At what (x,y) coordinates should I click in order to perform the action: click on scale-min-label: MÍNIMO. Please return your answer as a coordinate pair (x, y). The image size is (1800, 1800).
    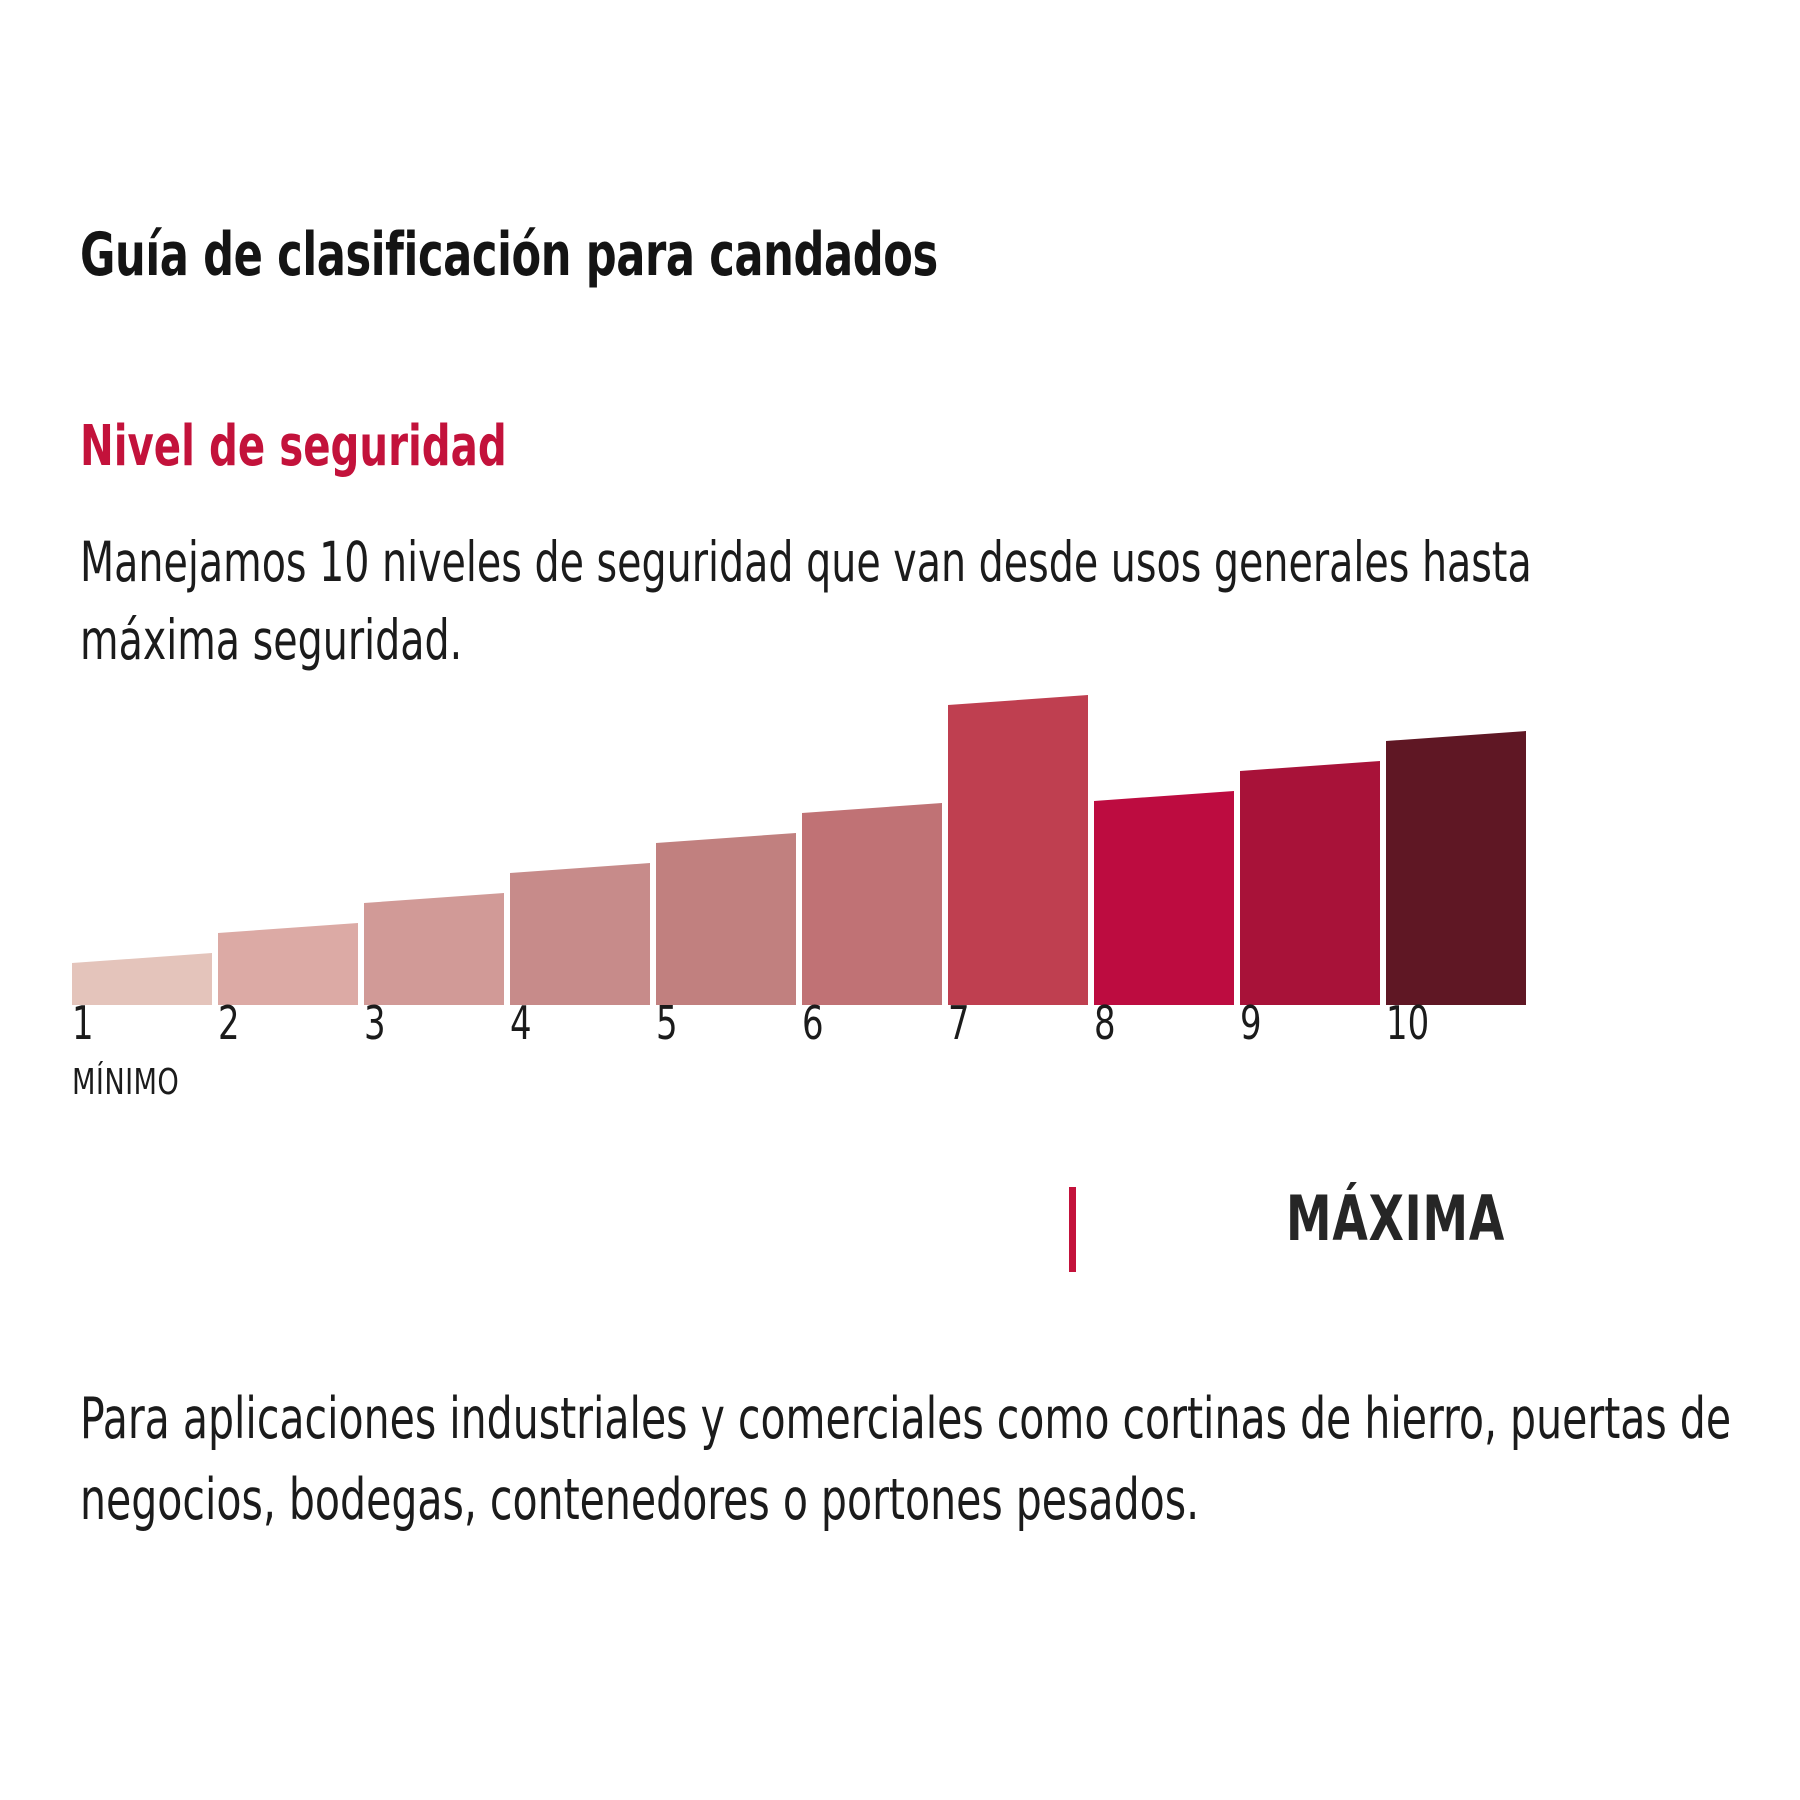
    Looking at the image, I should click on (126, 1082).